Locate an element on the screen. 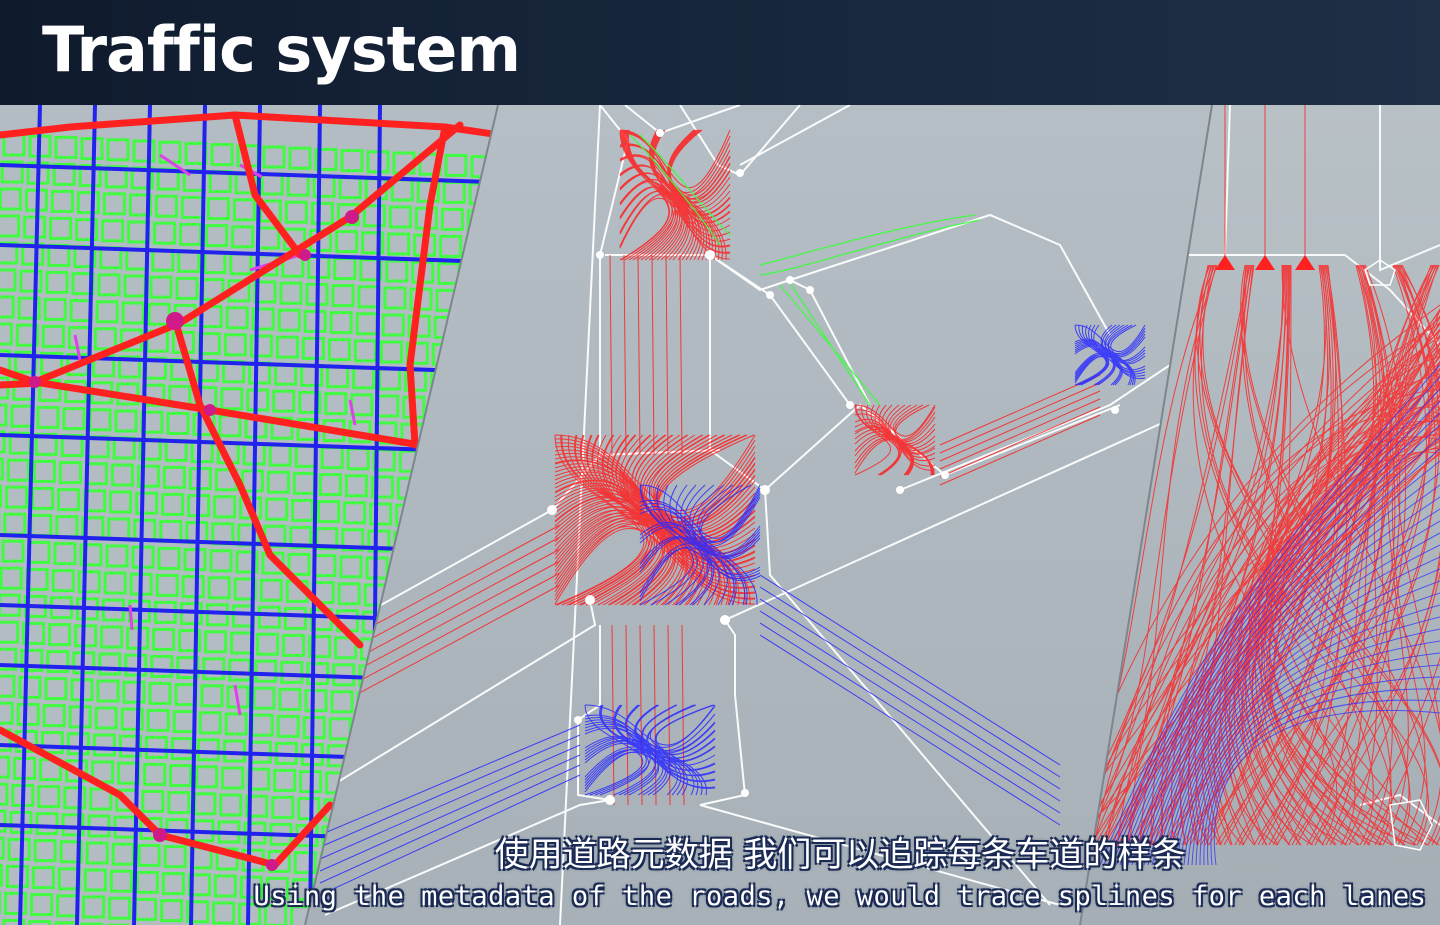  page-title: Traffic system is located at coordinates (281, 49).